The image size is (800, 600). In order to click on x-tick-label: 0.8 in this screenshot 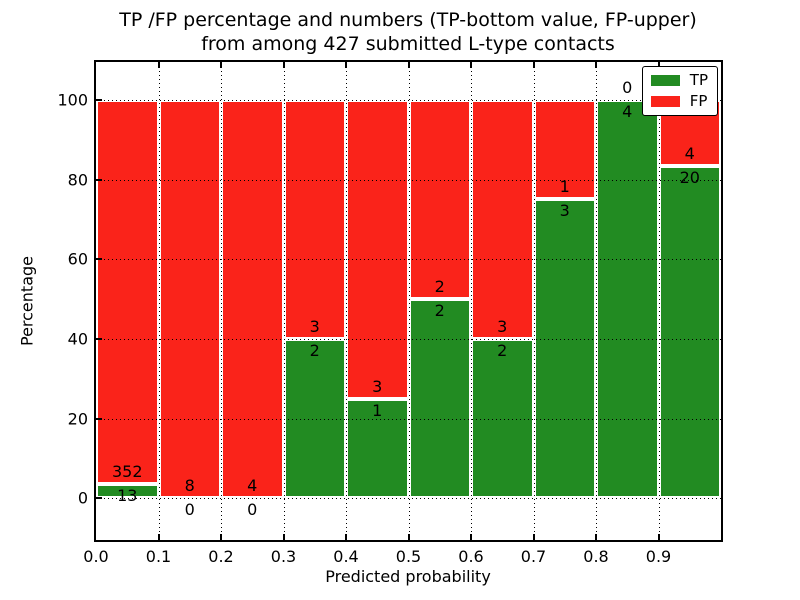, I will do `click(596, 556)`.